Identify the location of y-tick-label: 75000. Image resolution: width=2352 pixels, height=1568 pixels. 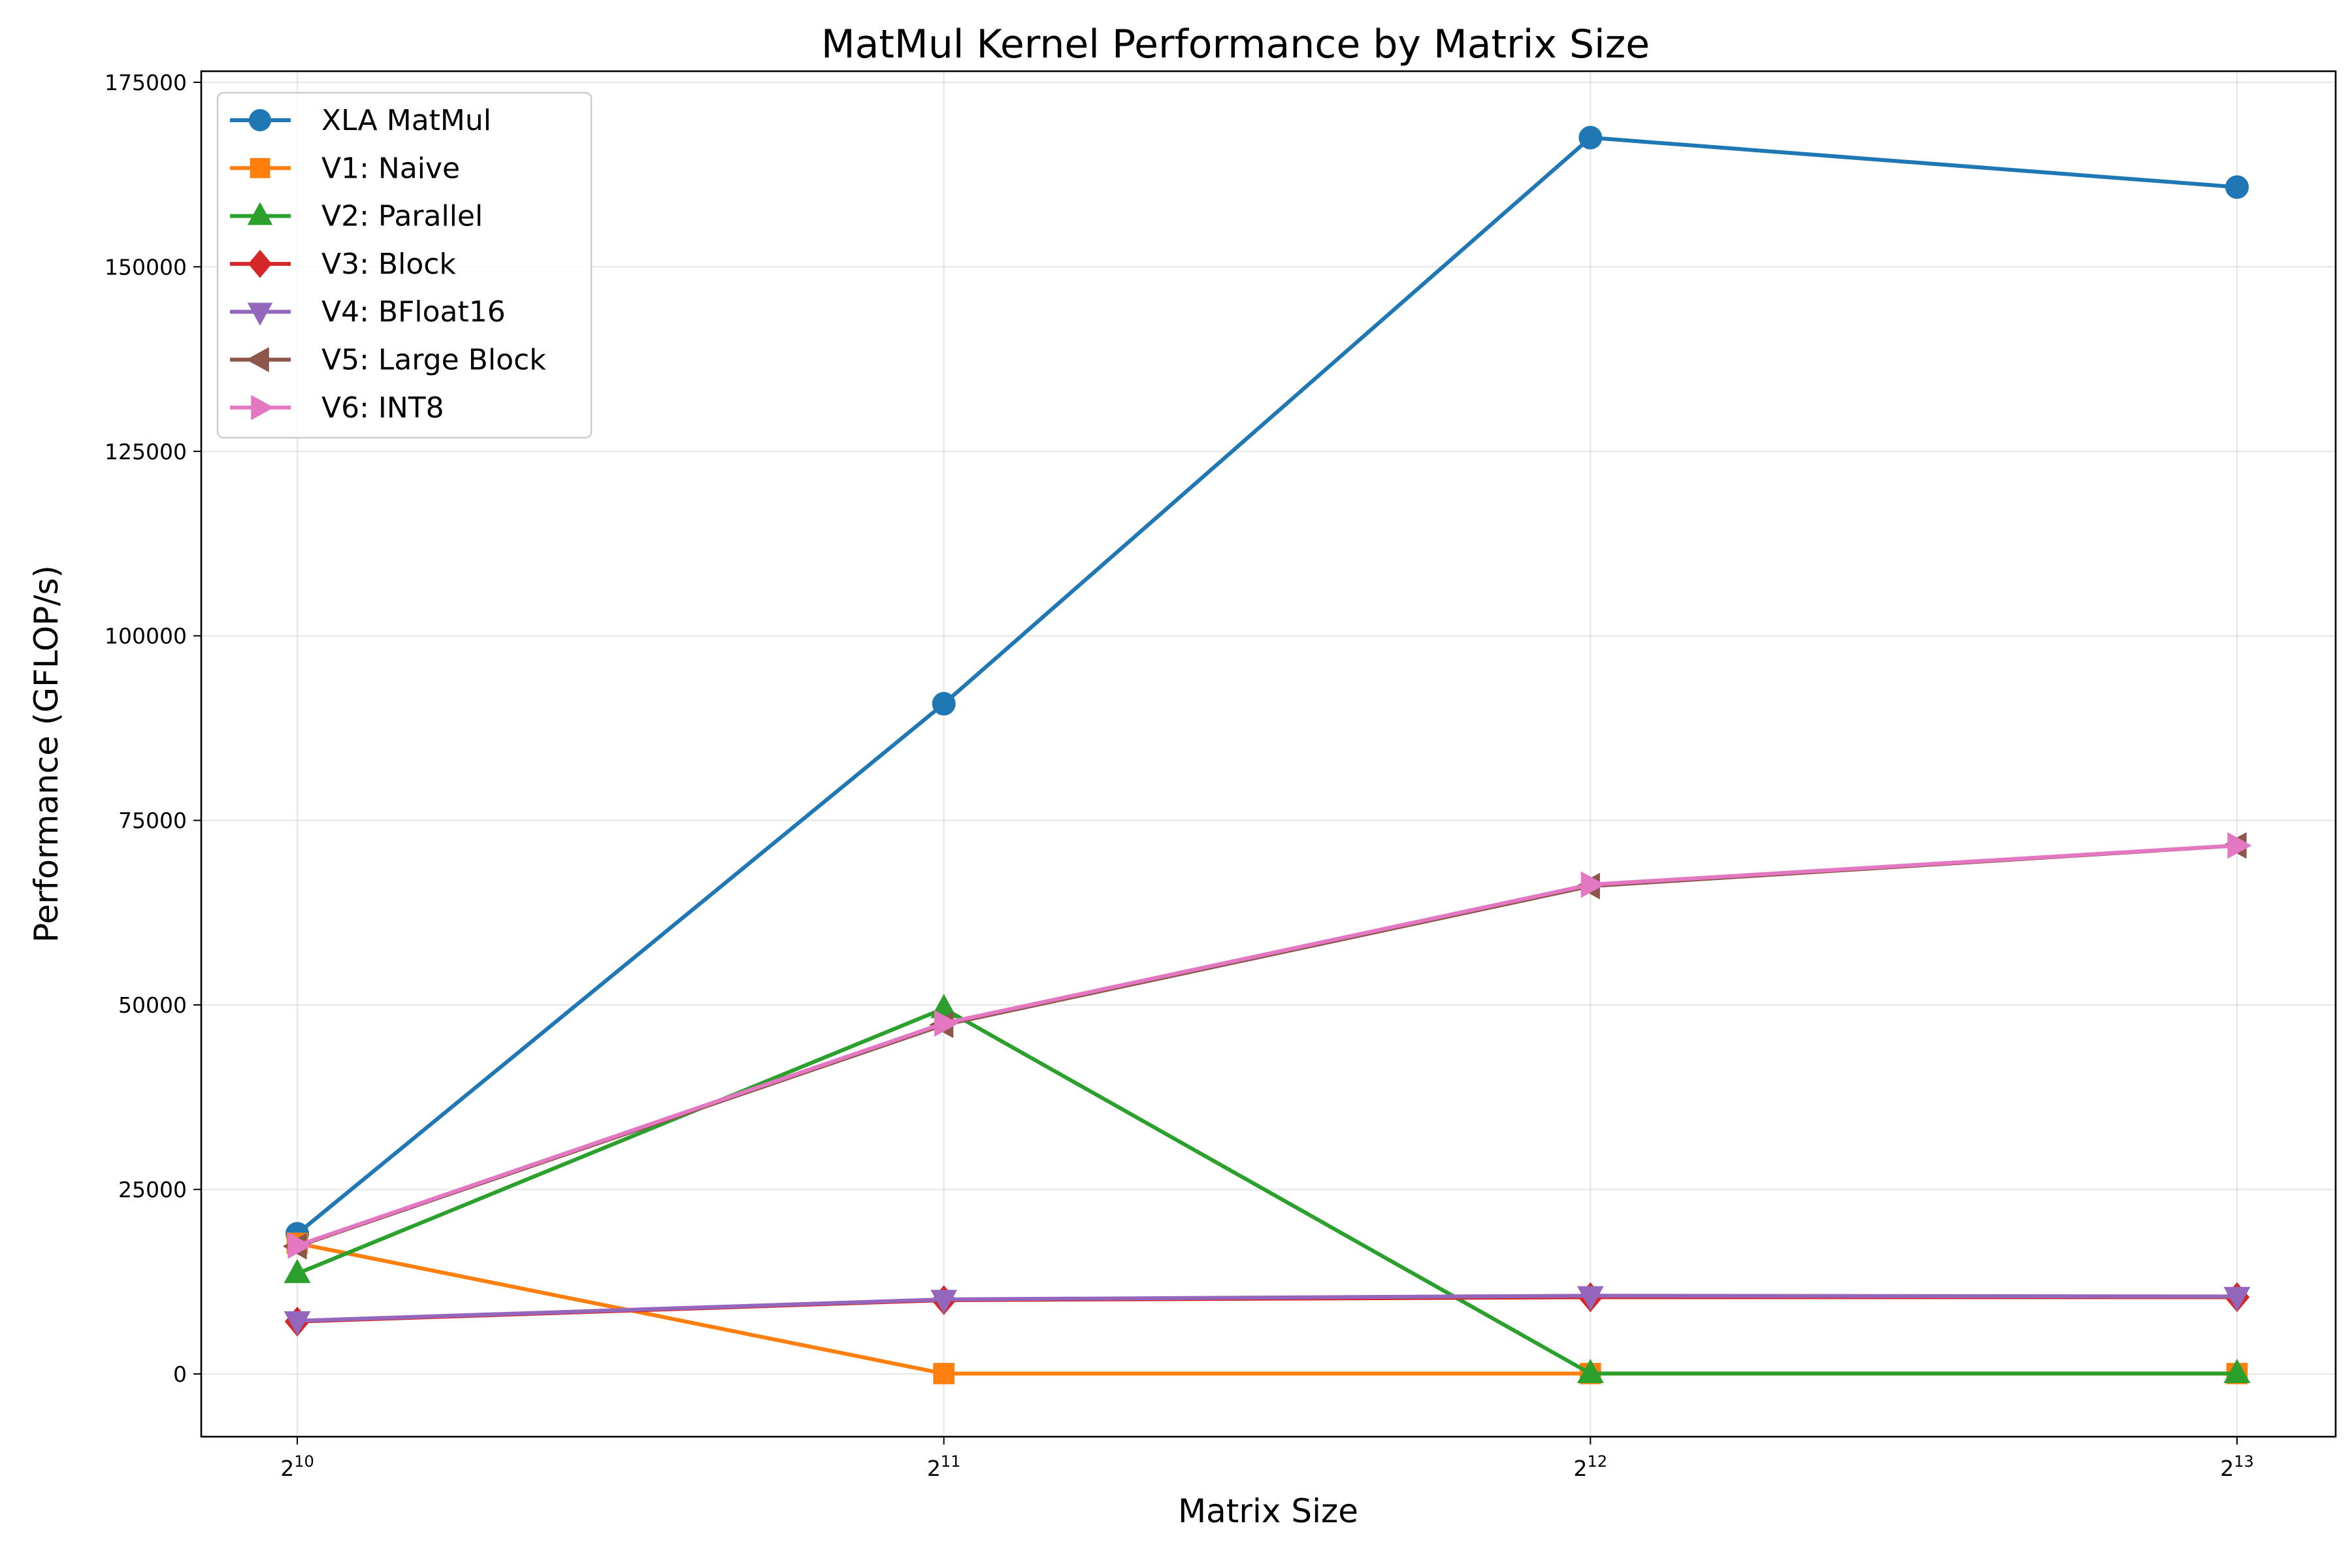
(152, 821).